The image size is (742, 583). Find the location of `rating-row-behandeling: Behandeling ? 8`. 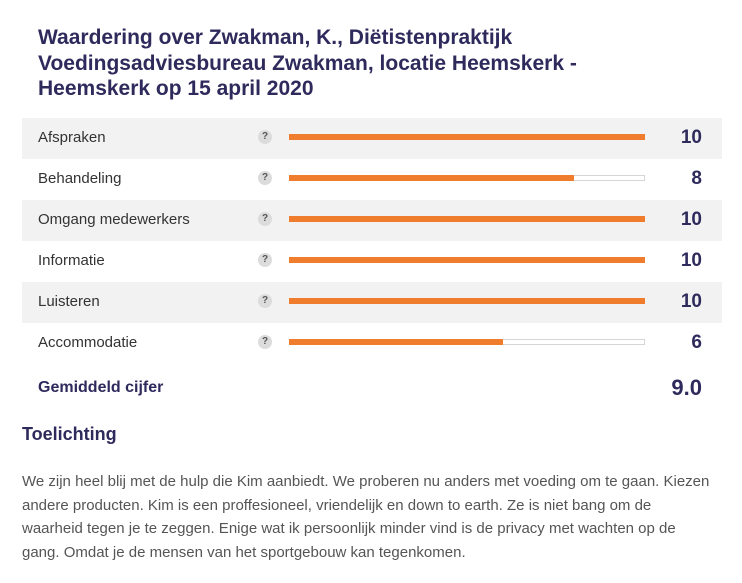

rating-row-behandeling: Behandeling ? 8 is located at coordinates (372, 179).